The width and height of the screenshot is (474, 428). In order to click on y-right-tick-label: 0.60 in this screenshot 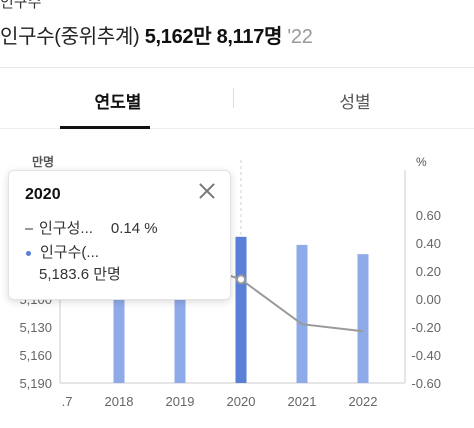, I will do `click(428, 215)`.